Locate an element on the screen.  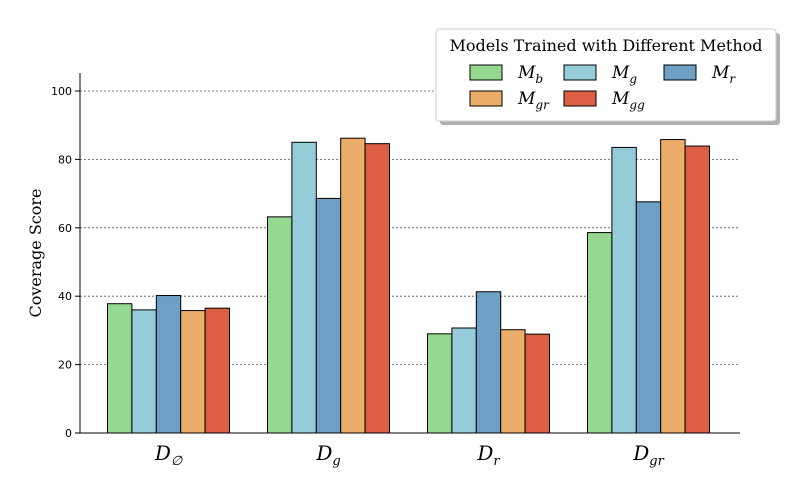
y-tick-label: 20 is located at coordinates (65, 365).